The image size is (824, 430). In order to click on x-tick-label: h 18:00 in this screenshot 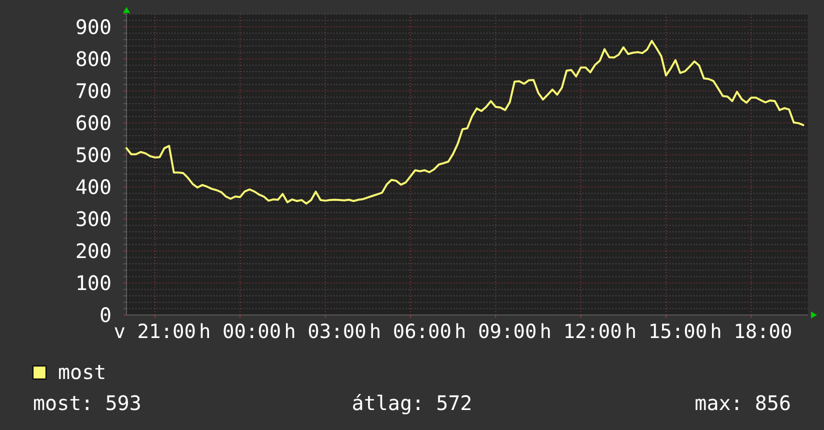, I will do `click(751, 331)`.